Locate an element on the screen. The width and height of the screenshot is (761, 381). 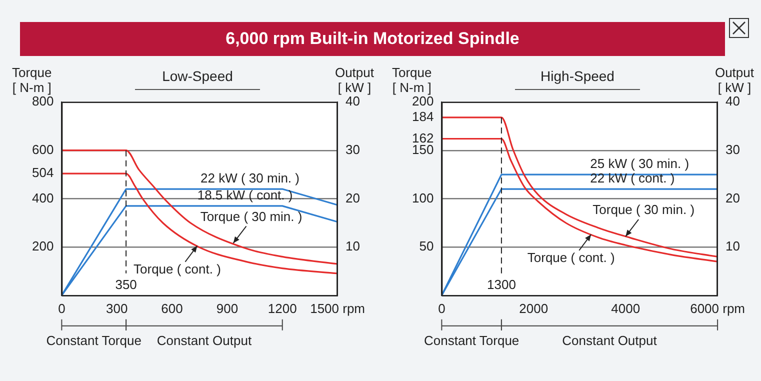
y-tick-label: 100 is located at coordinates (423, 198).